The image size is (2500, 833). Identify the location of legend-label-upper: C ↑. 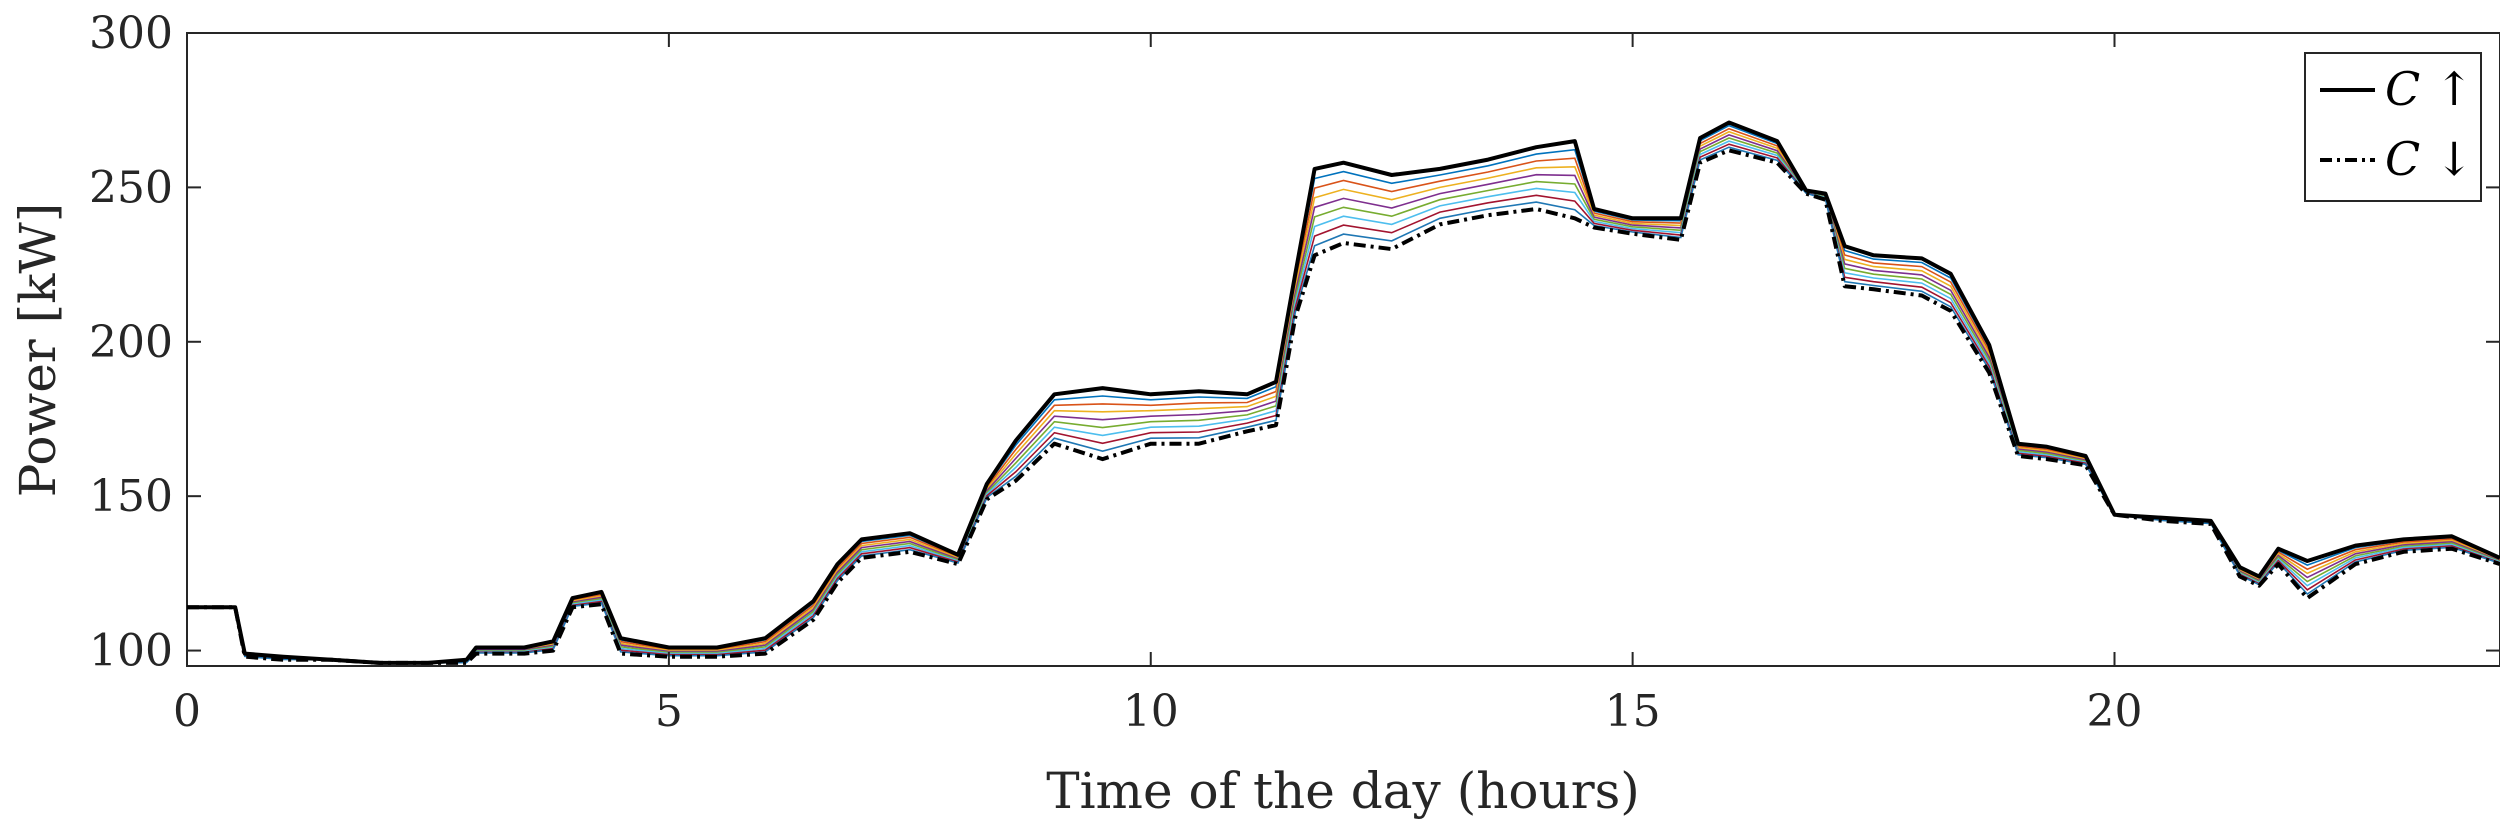
(2429, 89).